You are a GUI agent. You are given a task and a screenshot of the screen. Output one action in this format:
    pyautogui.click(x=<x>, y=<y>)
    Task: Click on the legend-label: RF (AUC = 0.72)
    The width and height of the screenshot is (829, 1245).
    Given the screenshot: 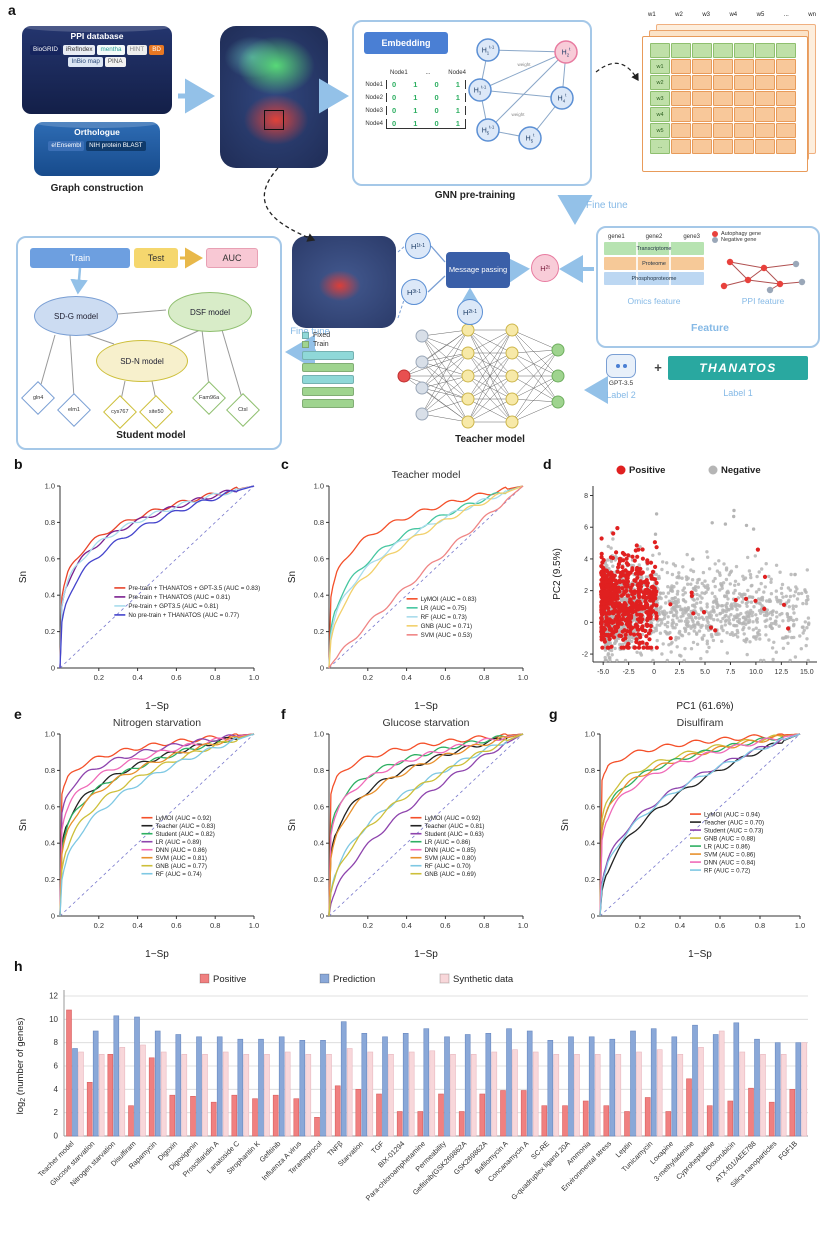 What is the action you would take?
    pyautogui.click(x=727, y=870)
    